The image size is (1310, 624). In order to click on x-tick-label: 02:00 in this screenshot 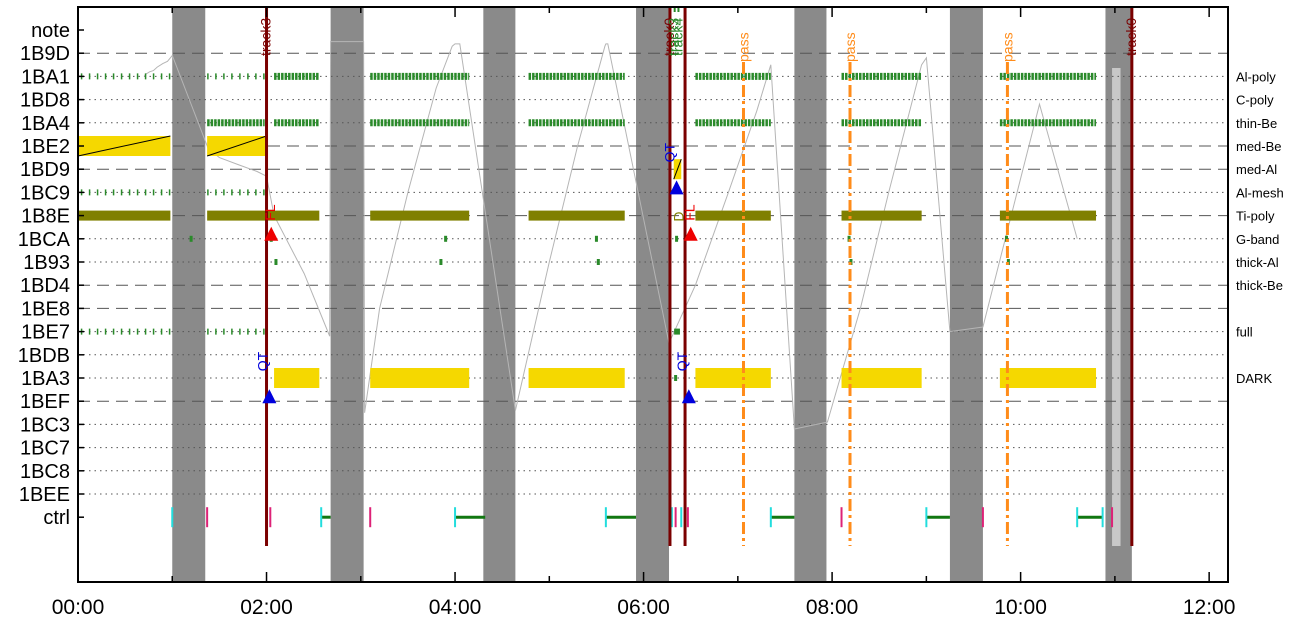, I will do `click(266, 607)`.